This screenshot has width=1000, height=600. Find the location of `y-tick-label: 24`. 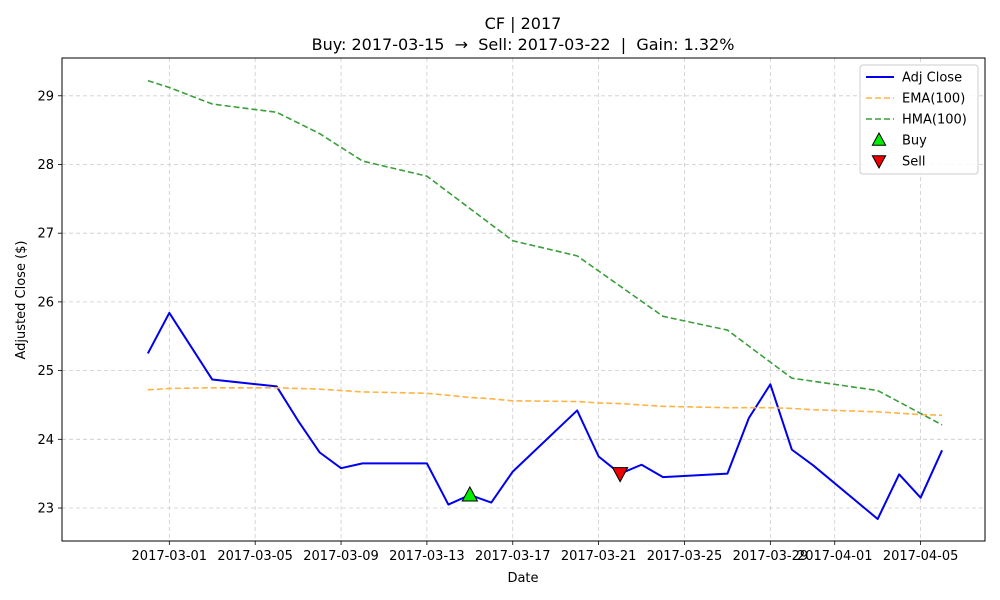

y-tick-label: 24 is located at coordinates (45, 440).